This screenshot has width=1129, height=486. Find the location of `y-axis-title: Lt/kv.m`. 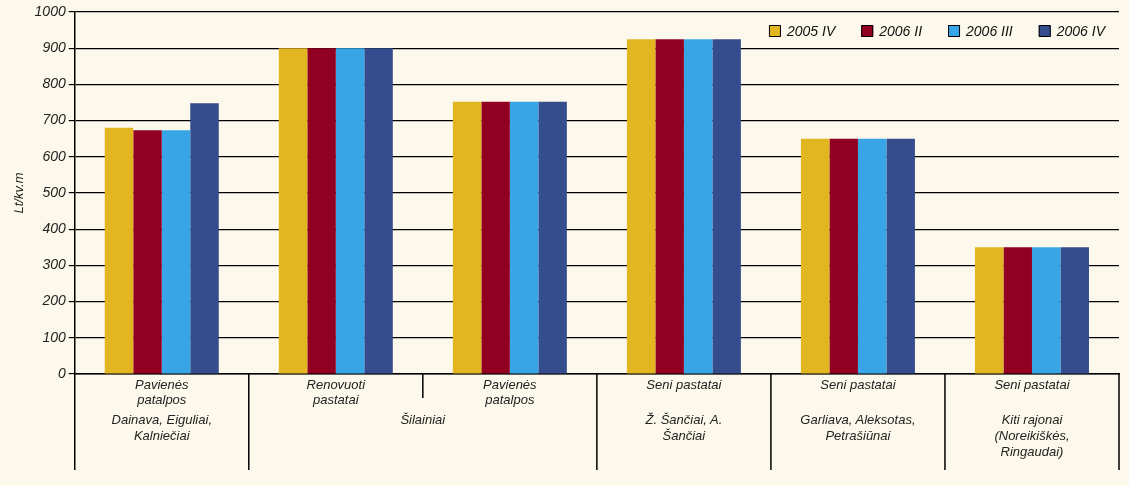

y-axis-title: Lt/kv.m is located at coordinates (19, 193).